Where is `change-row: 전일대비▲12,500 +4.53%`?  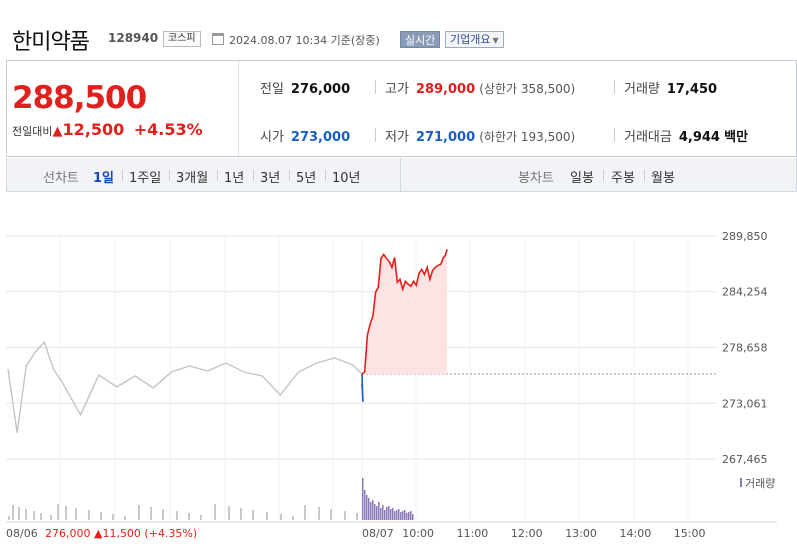 change-row: 전일대비▲12,500 +4.53% is located at coordinates (107, 129).